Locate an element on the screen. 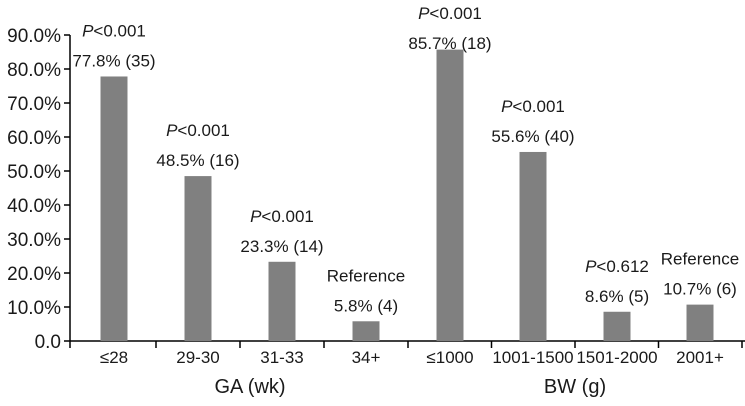  y-tick-label: 10.0% is located at coordinates (34, 308).